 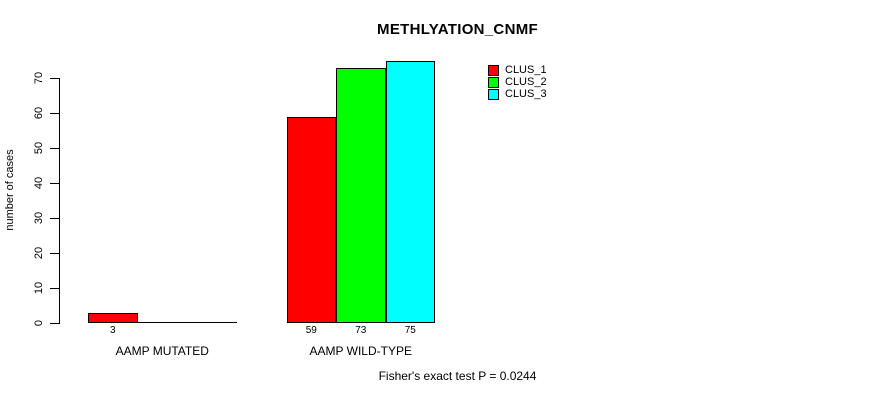 What do you see at coordinates (361, 330) in the screenshot?
I see `bar-value-label: 73` at bounding box center [361, 330].